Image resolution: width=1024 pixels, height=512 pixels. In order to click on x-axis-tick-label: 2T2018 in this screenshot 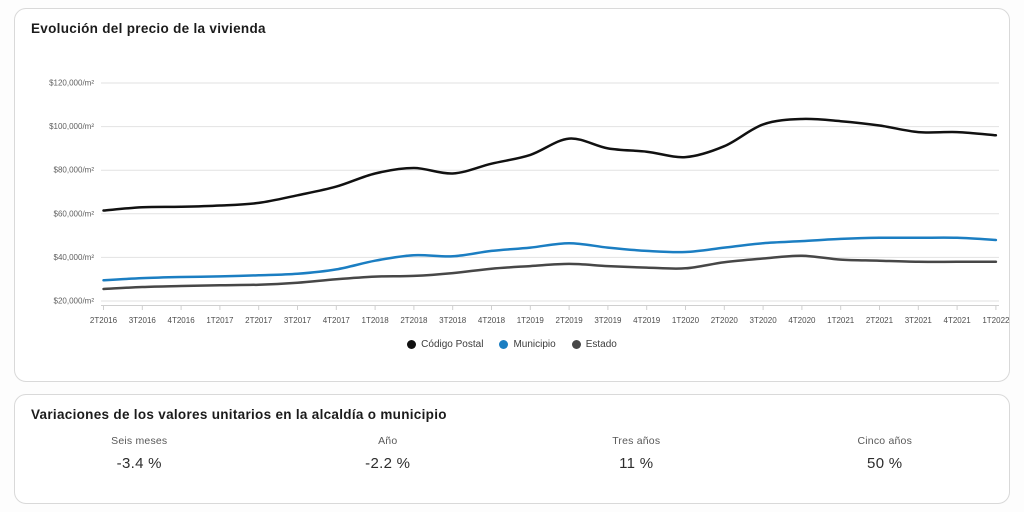, I will do `click(414, 320)`.